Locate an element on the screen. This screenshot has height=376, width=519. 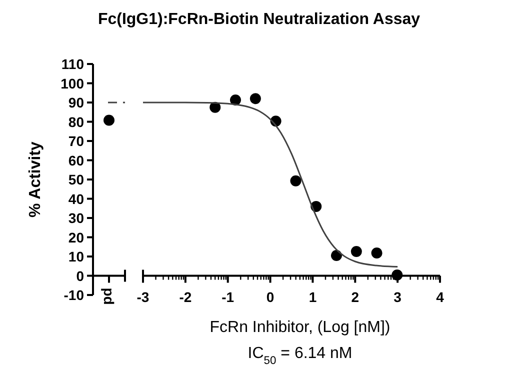
y-tick-label: 50 is located at coordinates (76, 180).